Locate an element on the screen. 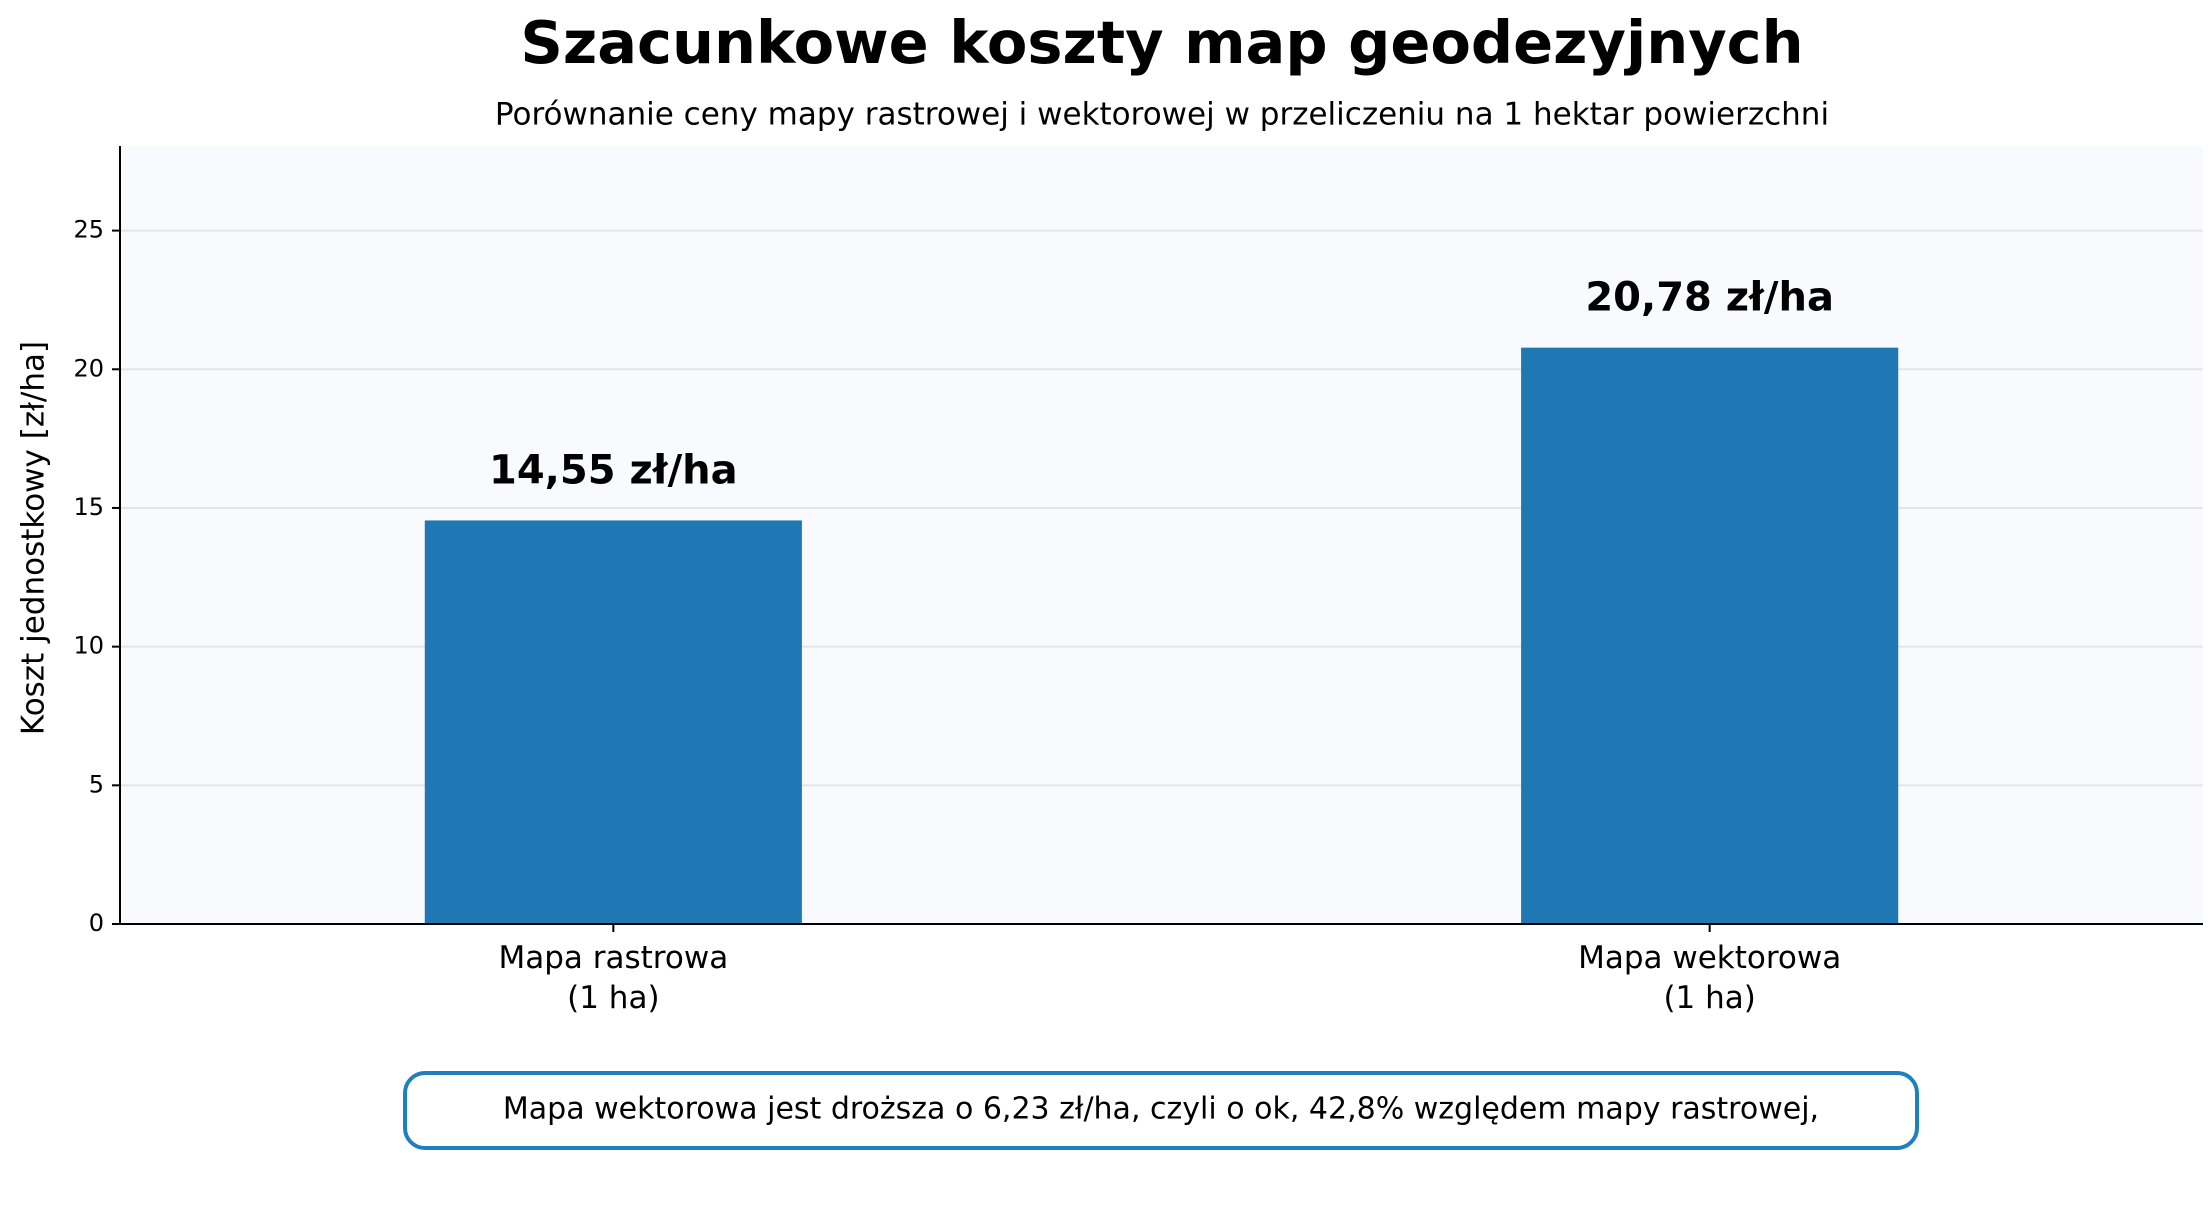 Image resolution: width=2211 pixels, height=1212 pixels. y-axis-label: Koszt jednostkowy [zł/ha] is located at coordinates (34, 538).